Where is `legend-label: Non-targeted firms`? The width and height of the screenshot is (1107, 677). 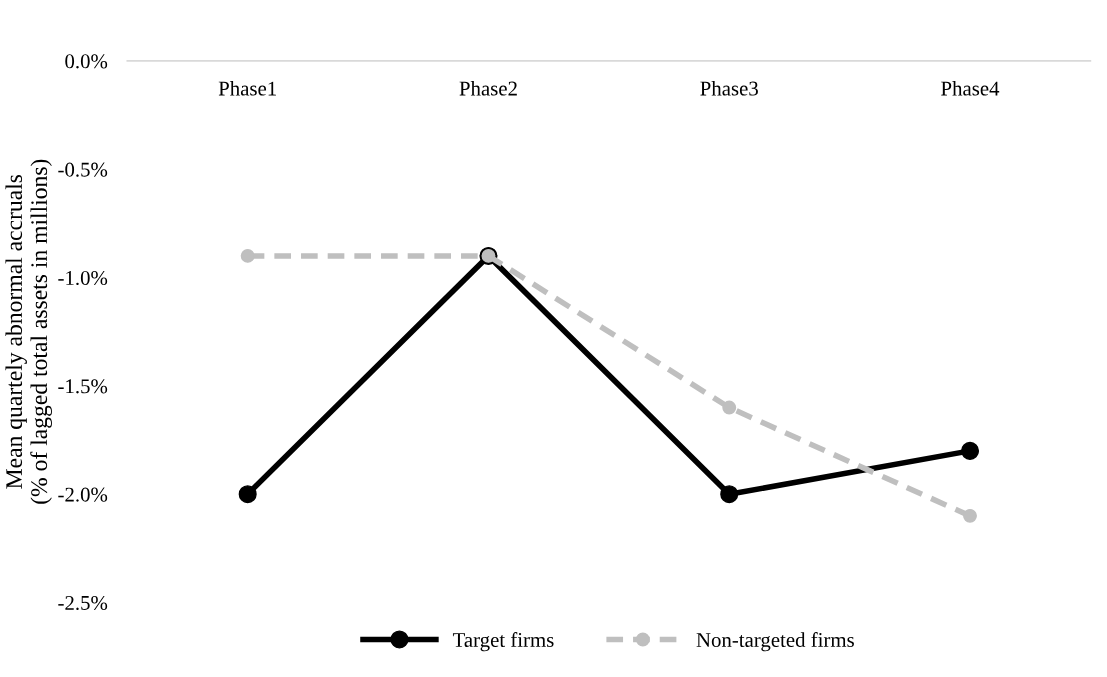
legend-label: Non-targeted firms is located at coordinates (775, 642).